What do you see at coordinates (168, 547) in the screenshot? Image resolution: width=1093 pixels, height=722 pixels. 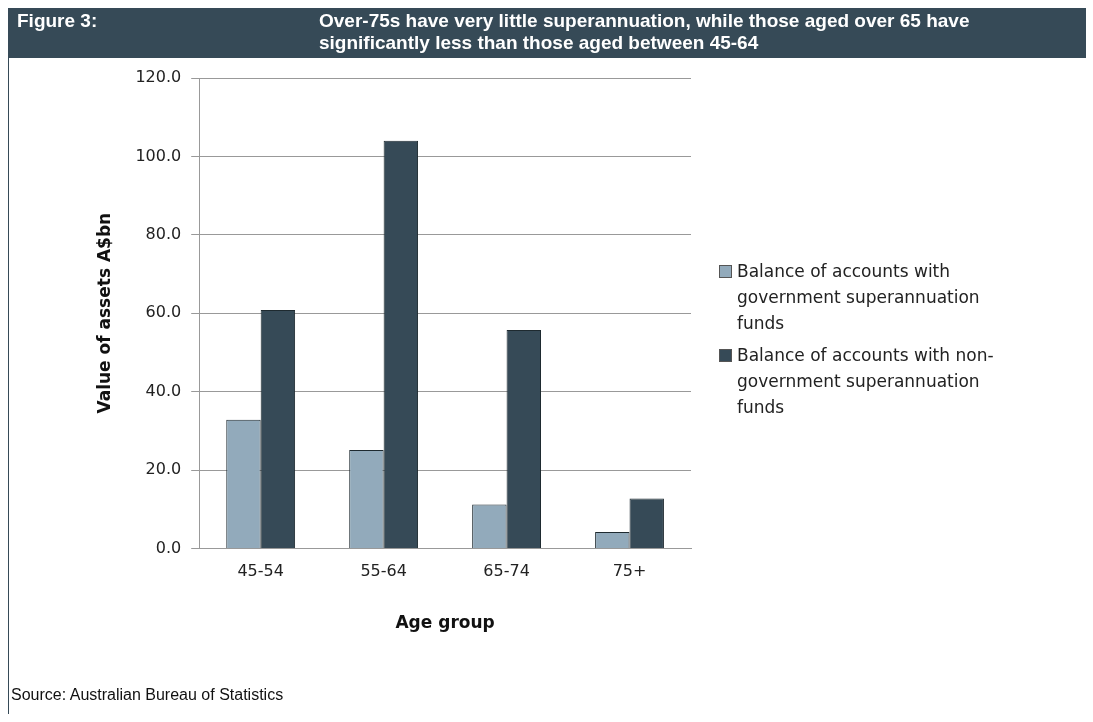 I see `y-tick-label: 0.0` at bounding box center [168, 547].